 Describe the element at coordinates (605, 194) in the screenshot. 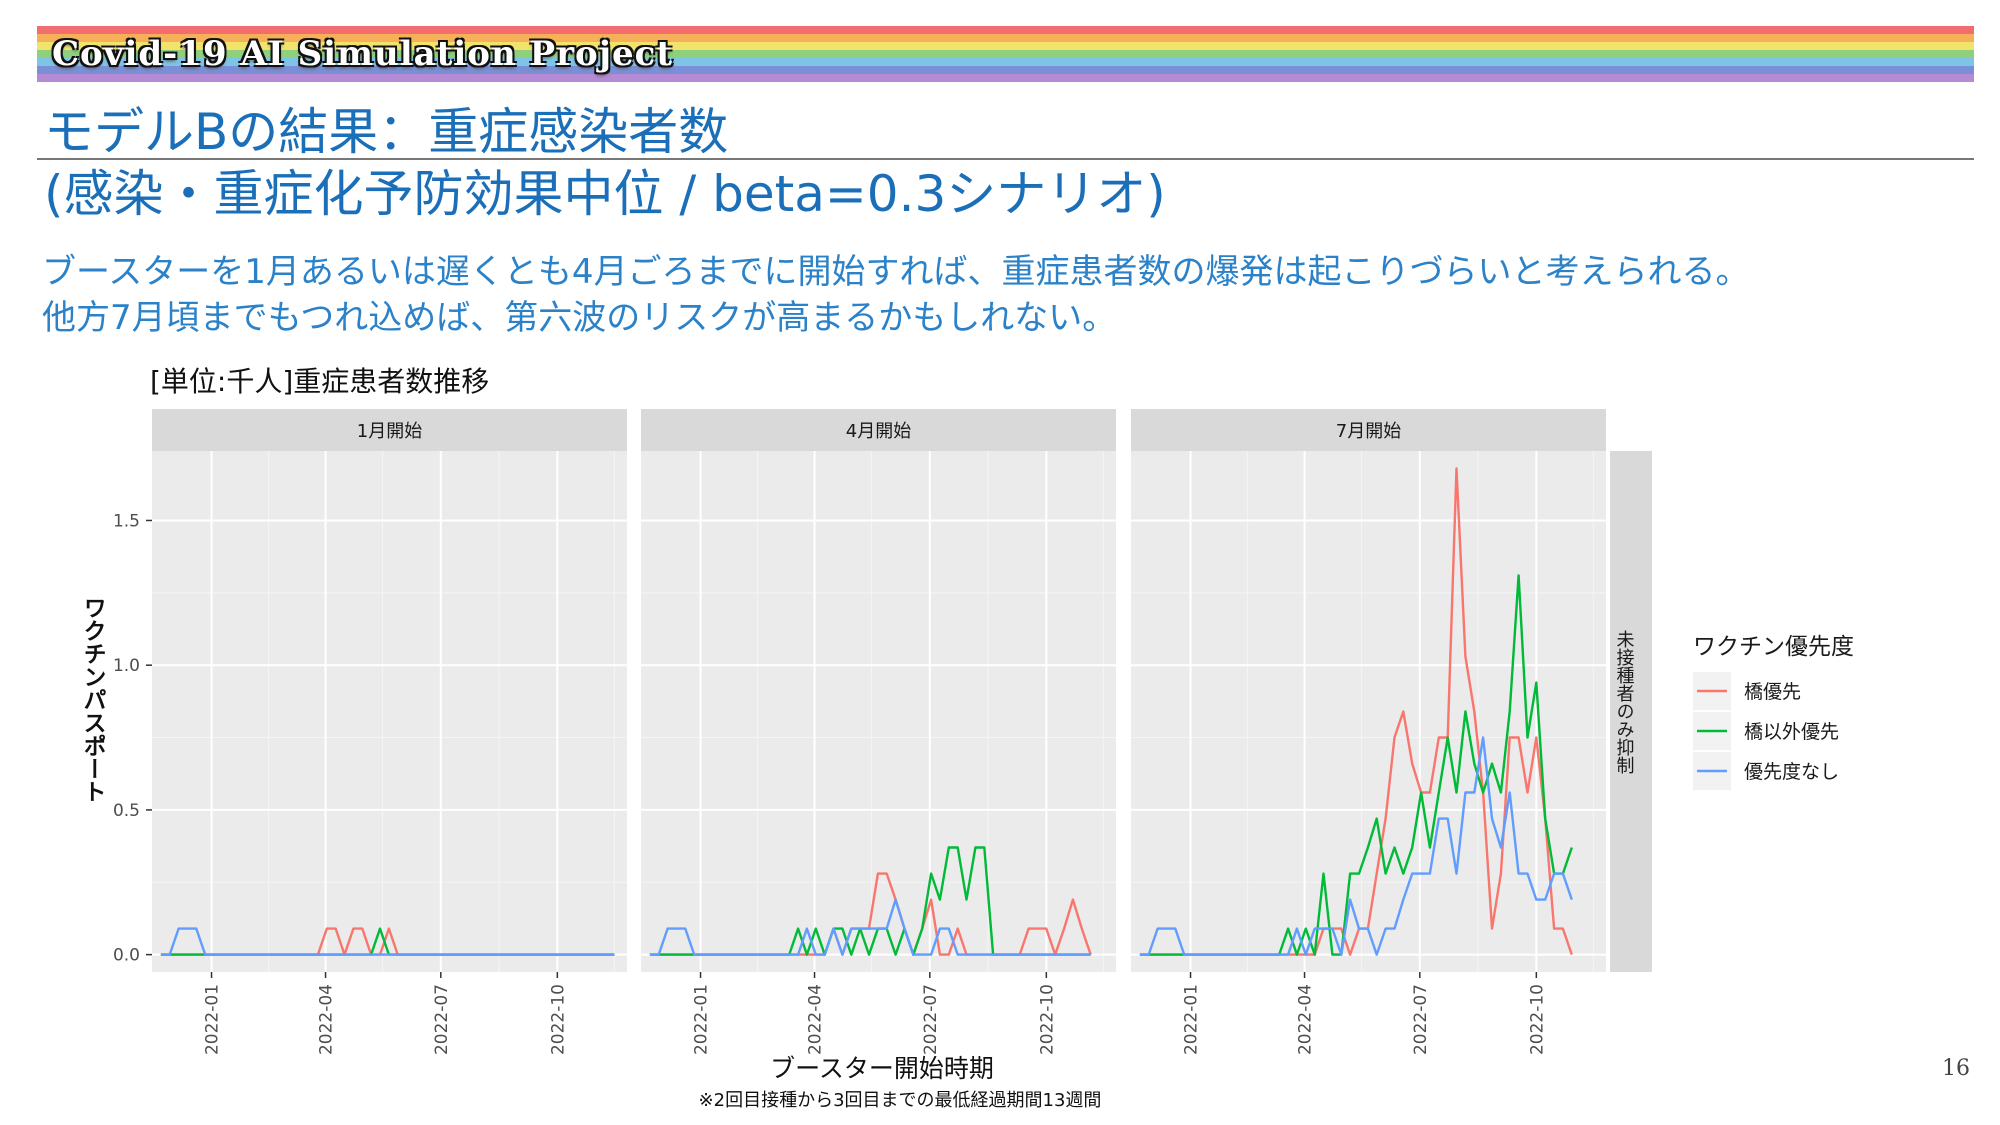

I see `slide-subtitle: (感染・重症化予防効果中位 / beta=0.3シナリオ)` at that location.